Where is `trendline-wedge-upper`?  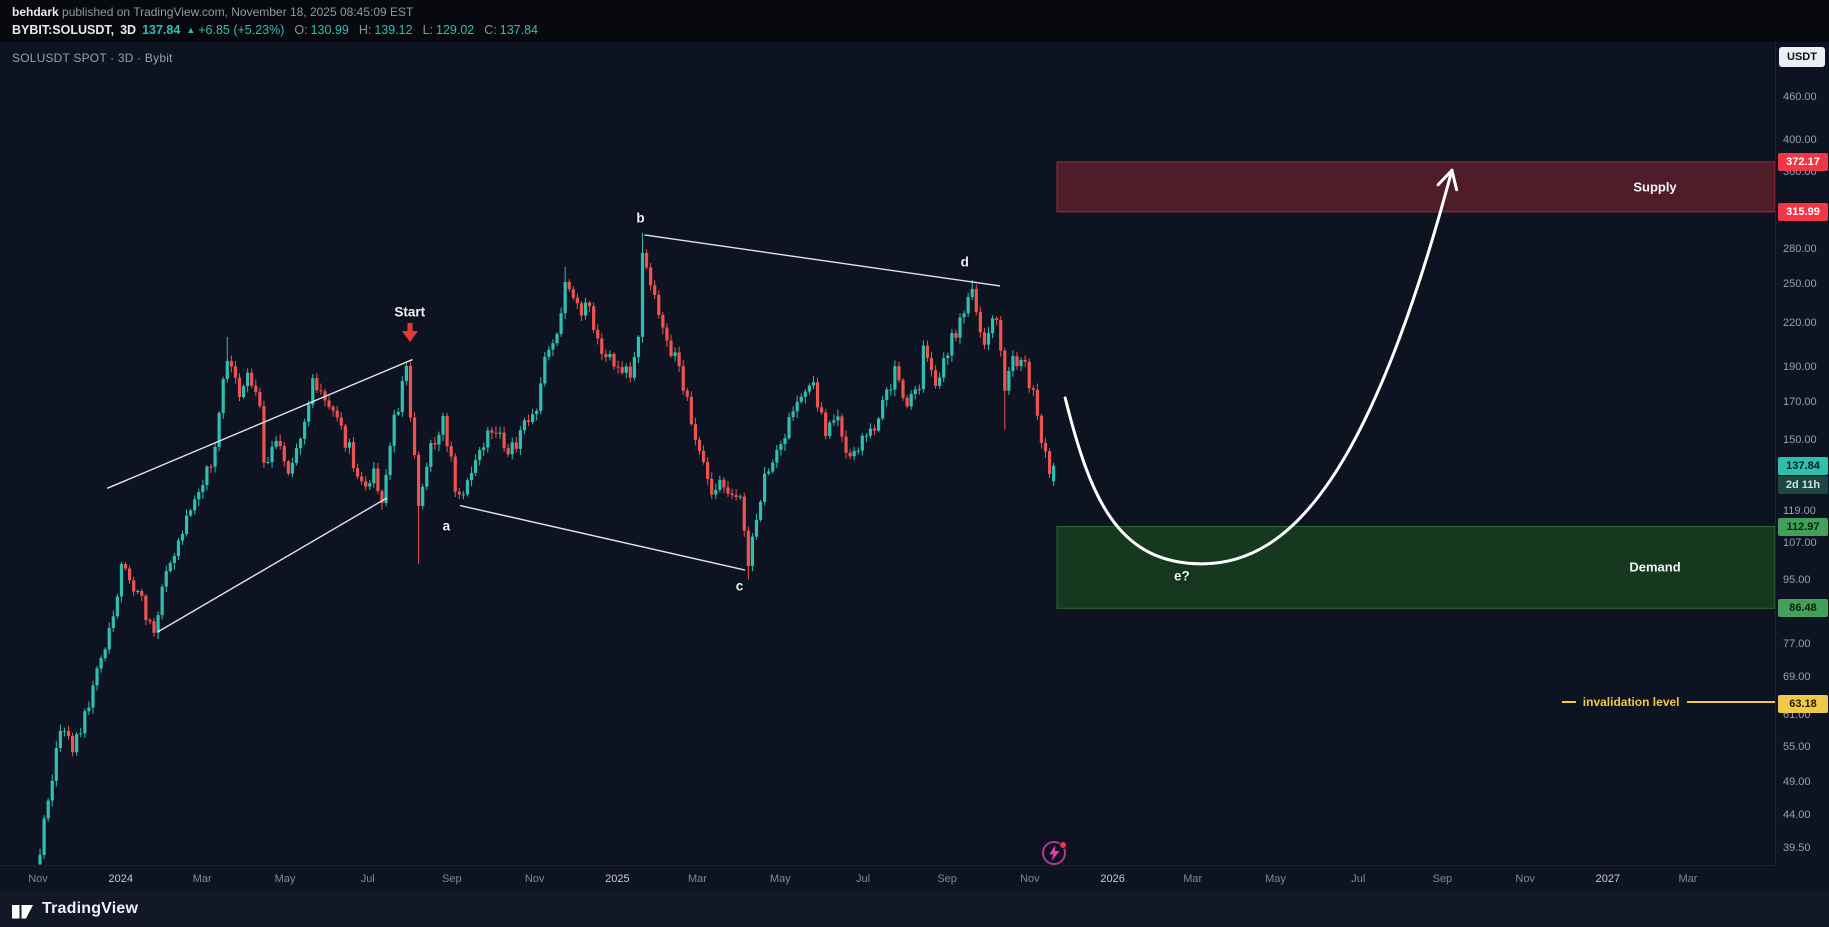 trendline-wedge-upper is located at coordinates (259, 423).